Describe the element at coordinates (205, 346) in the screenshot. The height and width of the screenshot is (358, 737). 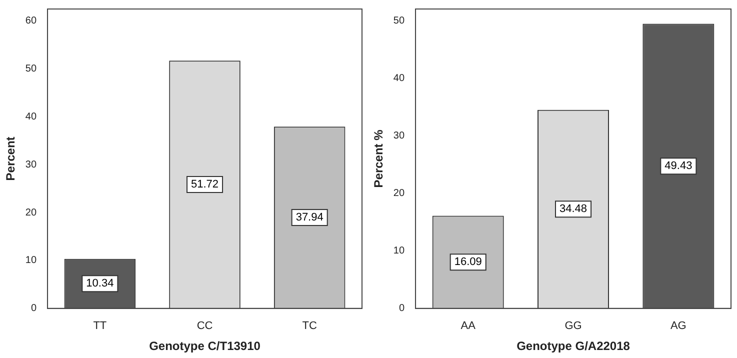
I see `x-axis-title: Genotype C/T13910` at that location.